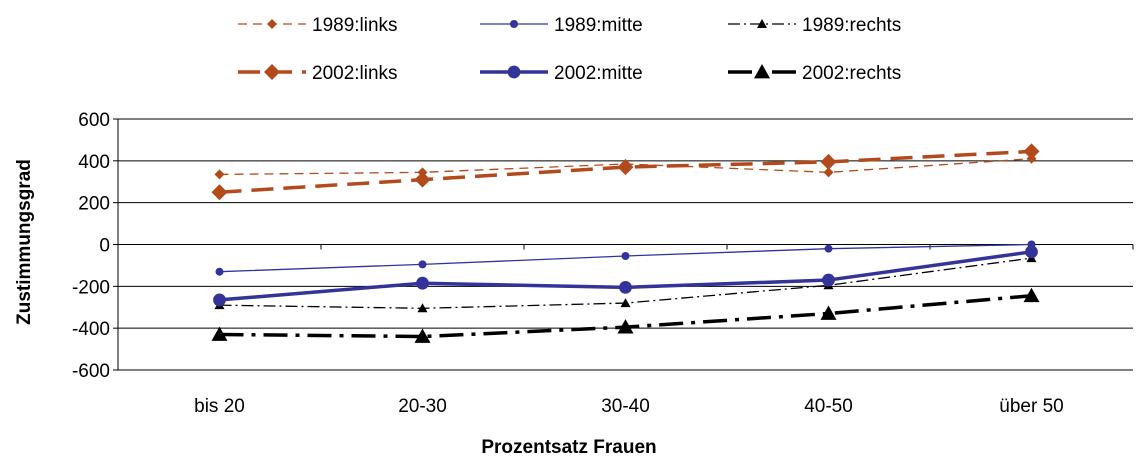 The height and width of the screenshot is (469, 1139). I want to click on y-tick-label: -600, so click(91, 371).